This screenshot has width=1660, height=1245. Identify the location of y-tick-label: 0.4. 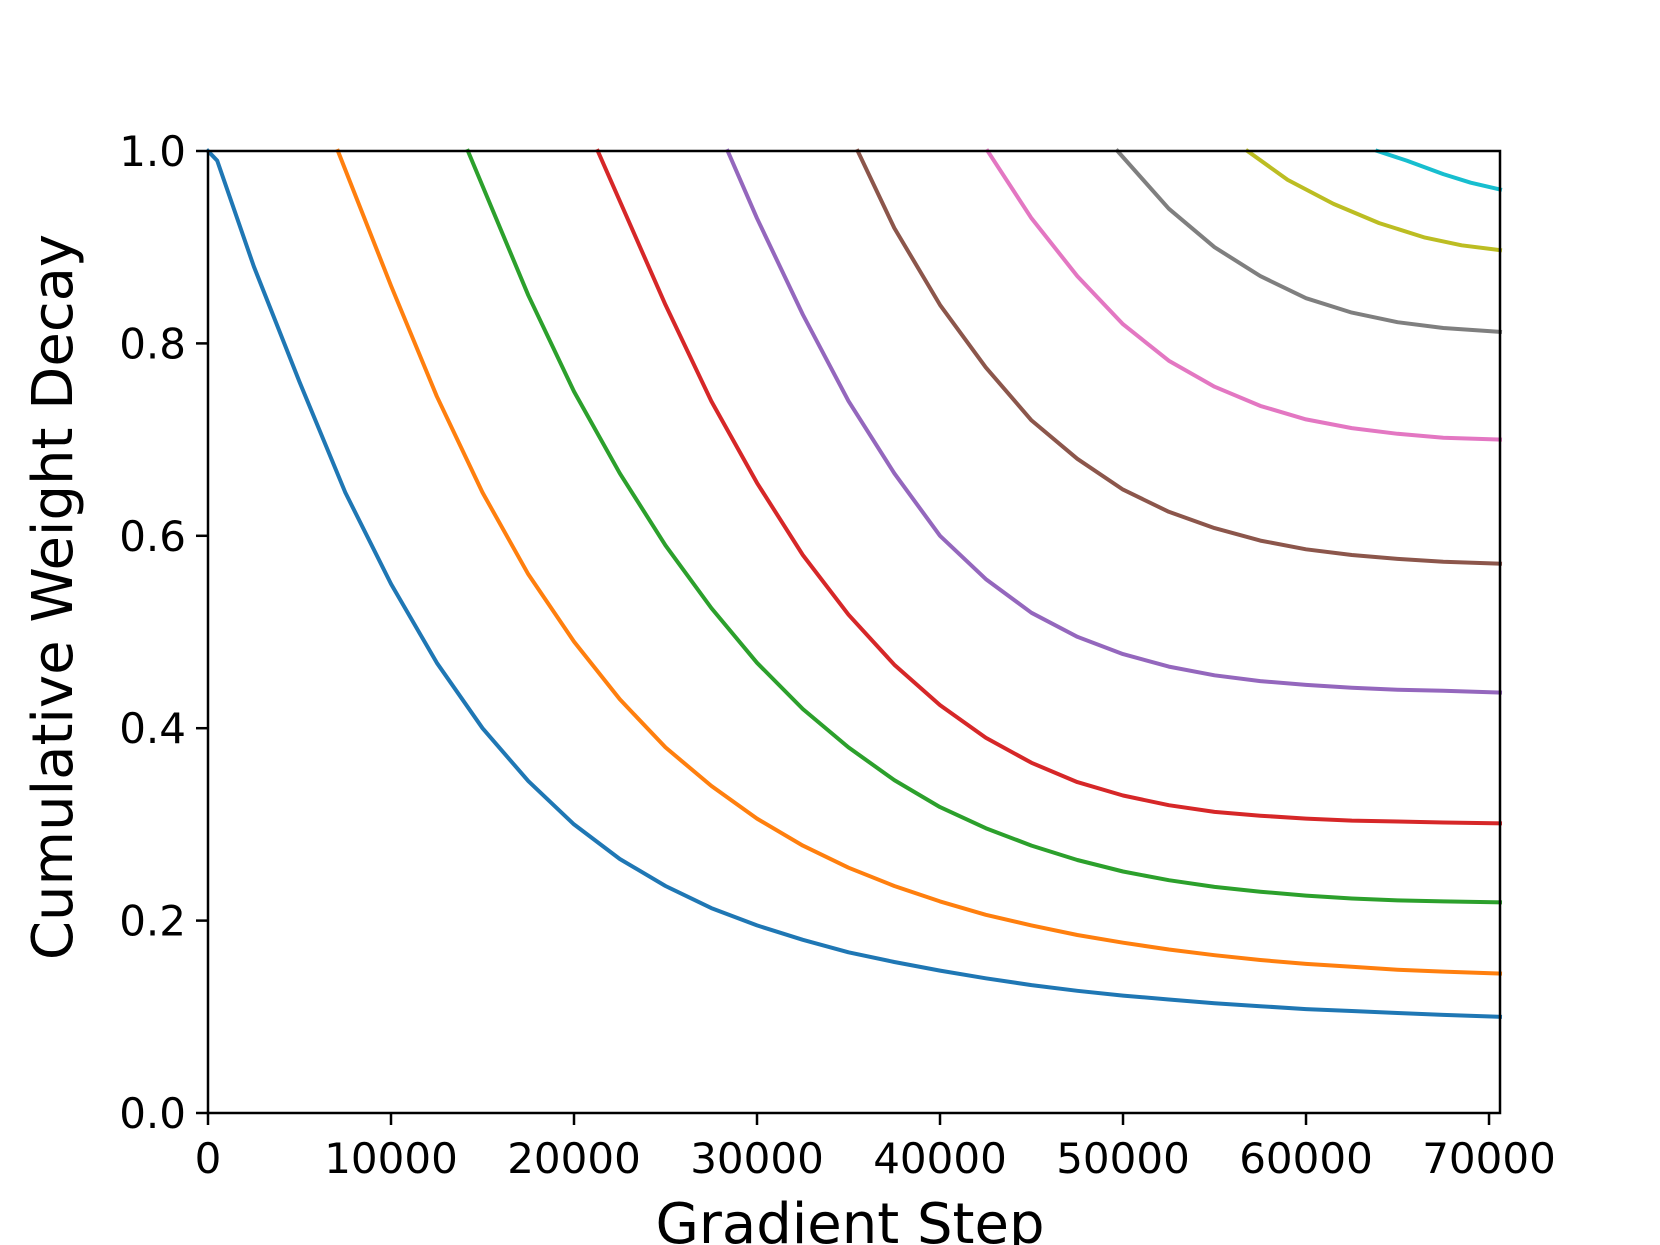
(152, 728).